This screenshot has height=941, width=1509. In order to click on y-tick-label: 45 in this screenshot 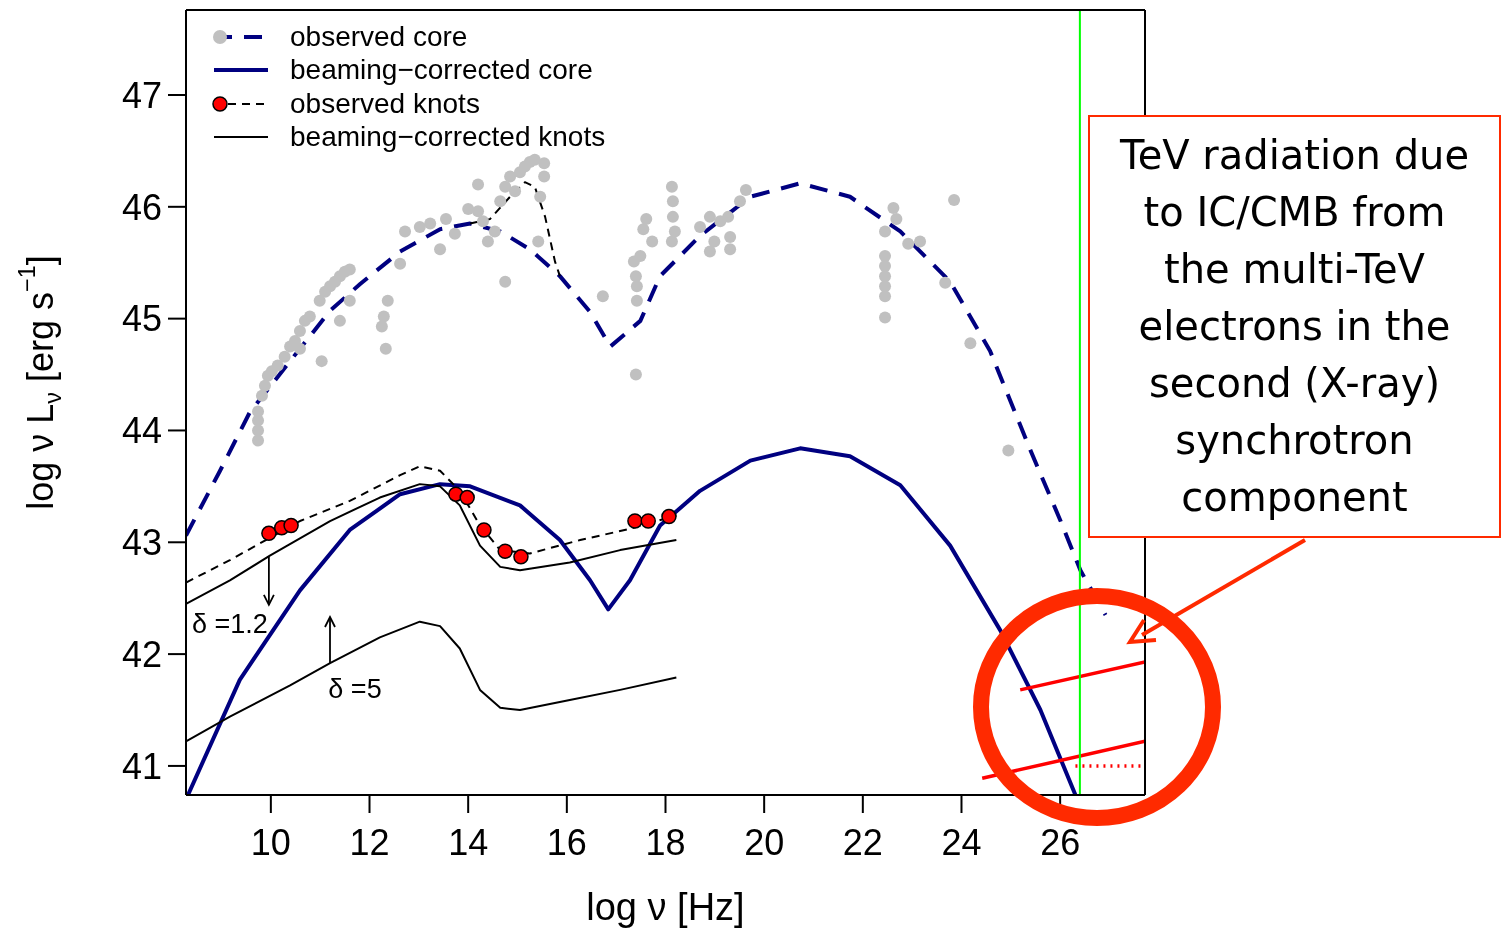, I will do `click(141, 319)`.